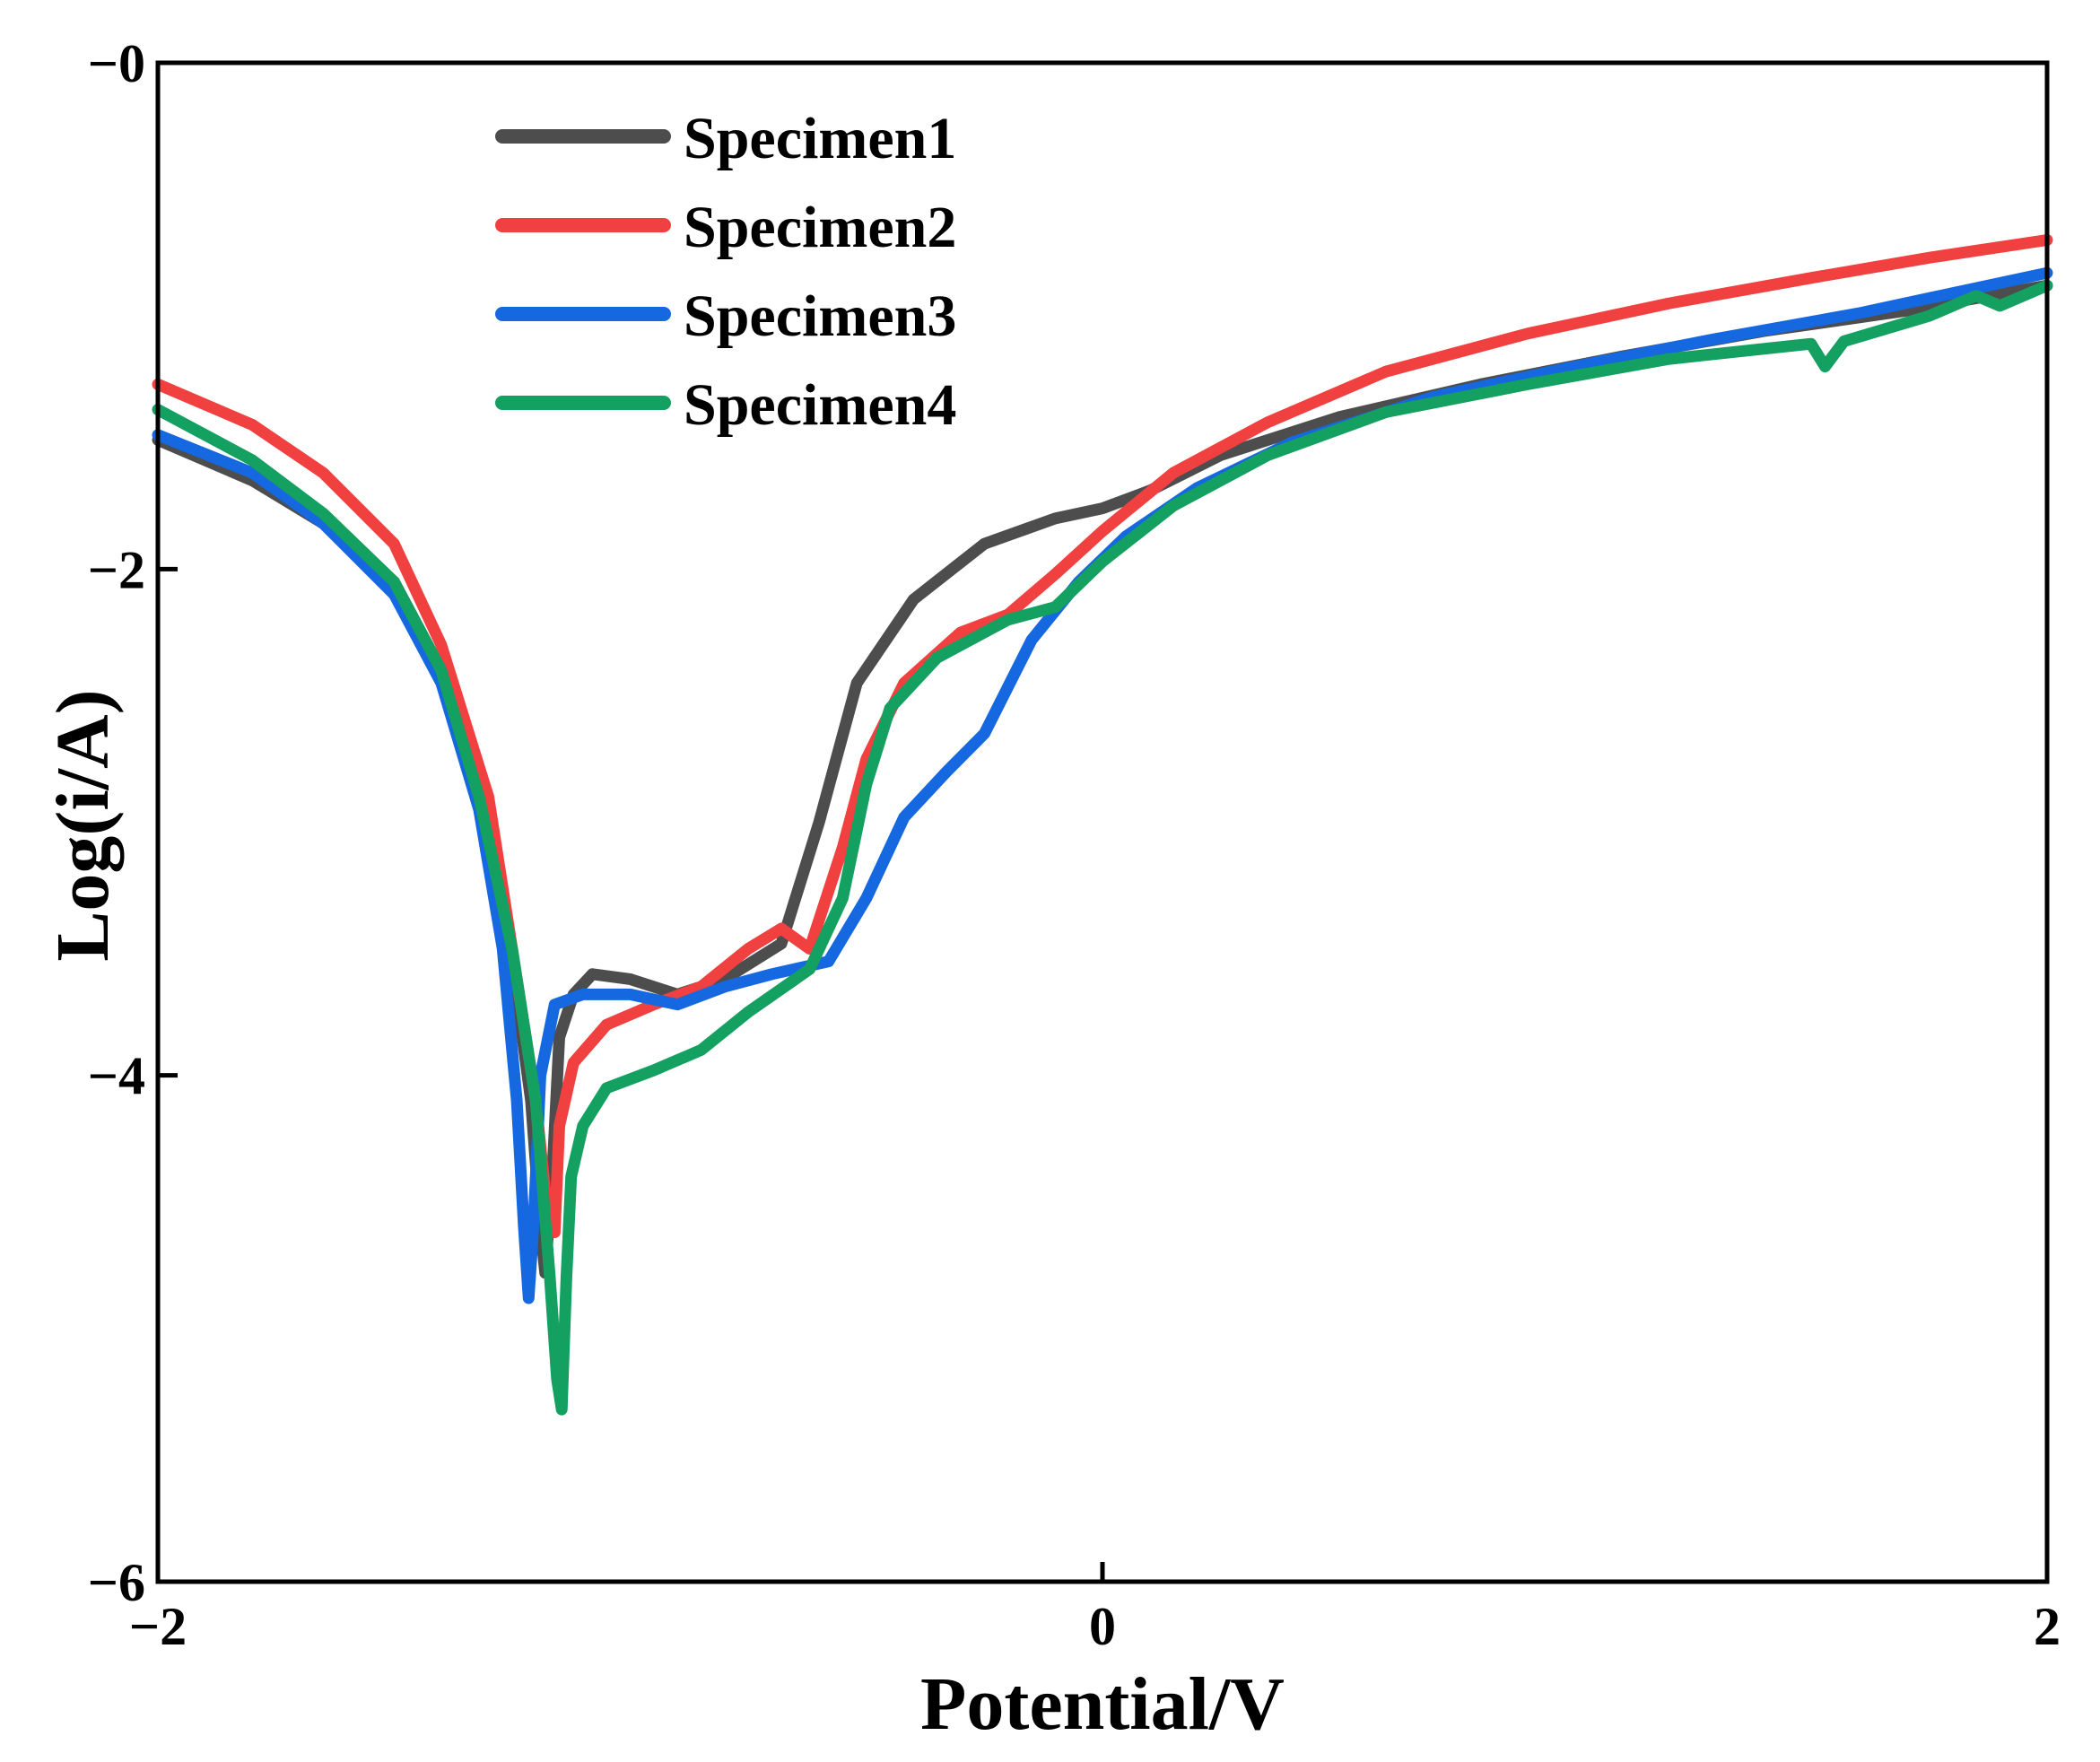 The height and width of the screenshot is (1762, 2100). What do you see at coordinates (820, 138) in the screenshot?
I see `legend-label-specimen1: Specimen1` at bounding box center [820, 138].